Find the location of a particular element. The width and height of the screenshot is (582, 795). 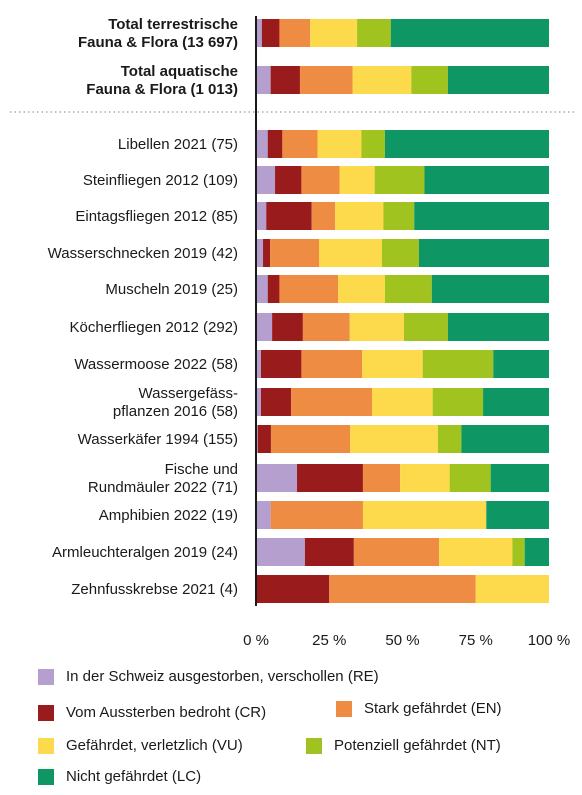

legend-label-vu: Gefährdet, verletzlich (VU) is located at coordinates (154, 745).